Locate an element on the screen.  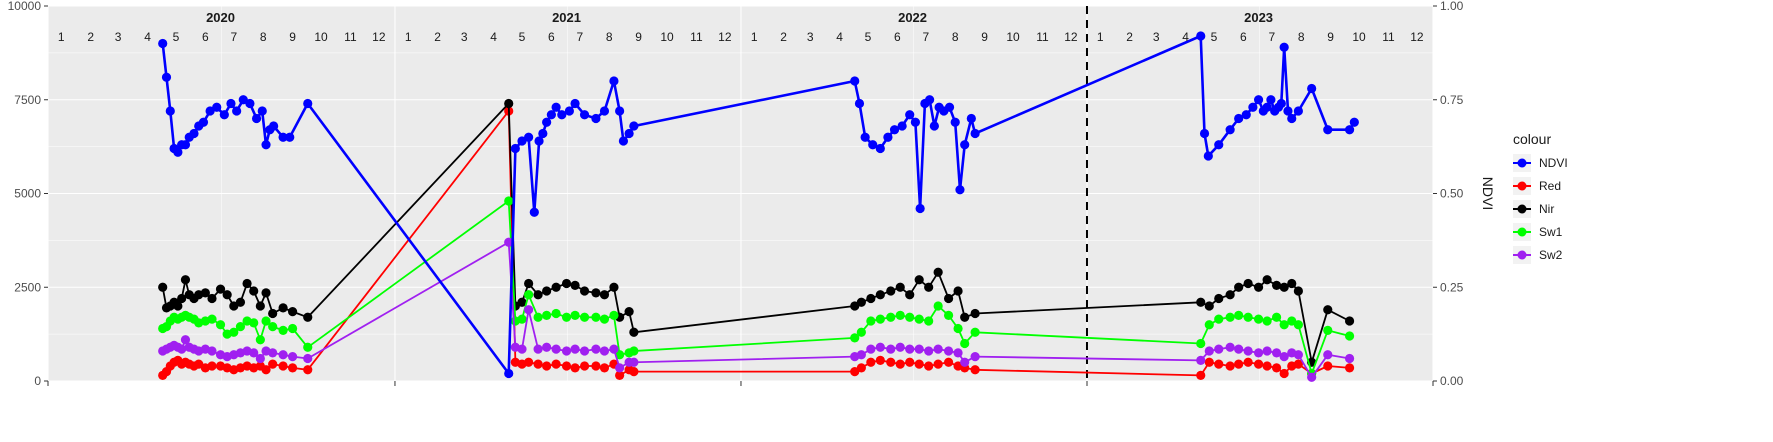
month-label: 10 is located at coordinates (1359, 37).